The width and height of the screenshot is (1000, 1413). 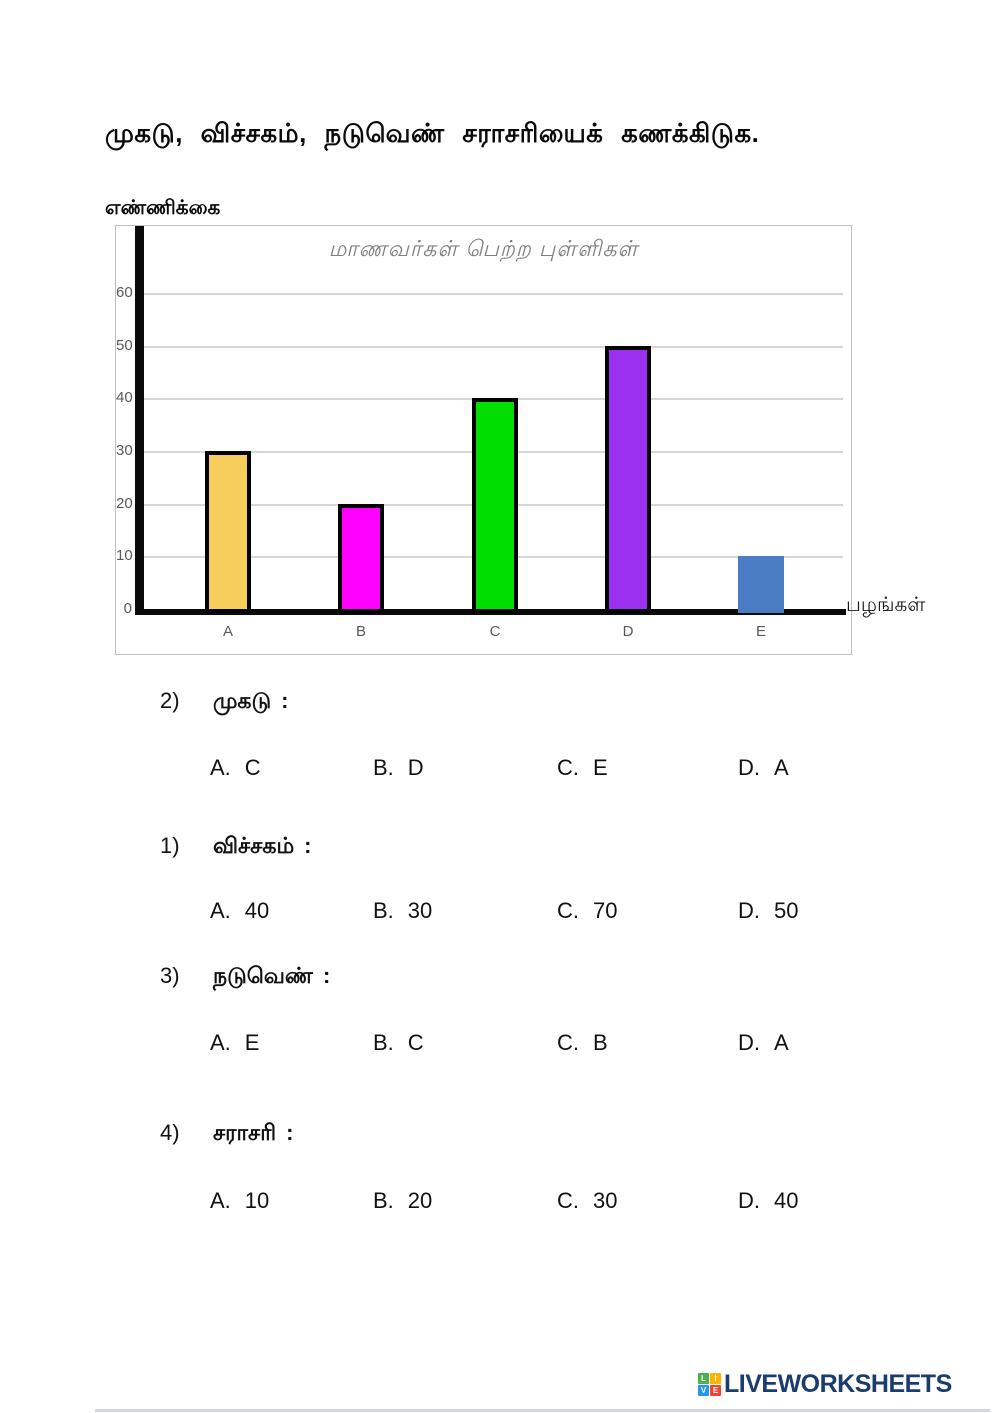 I want to click on question-4-option-B: B. 20, so click(x=402, y=1201).